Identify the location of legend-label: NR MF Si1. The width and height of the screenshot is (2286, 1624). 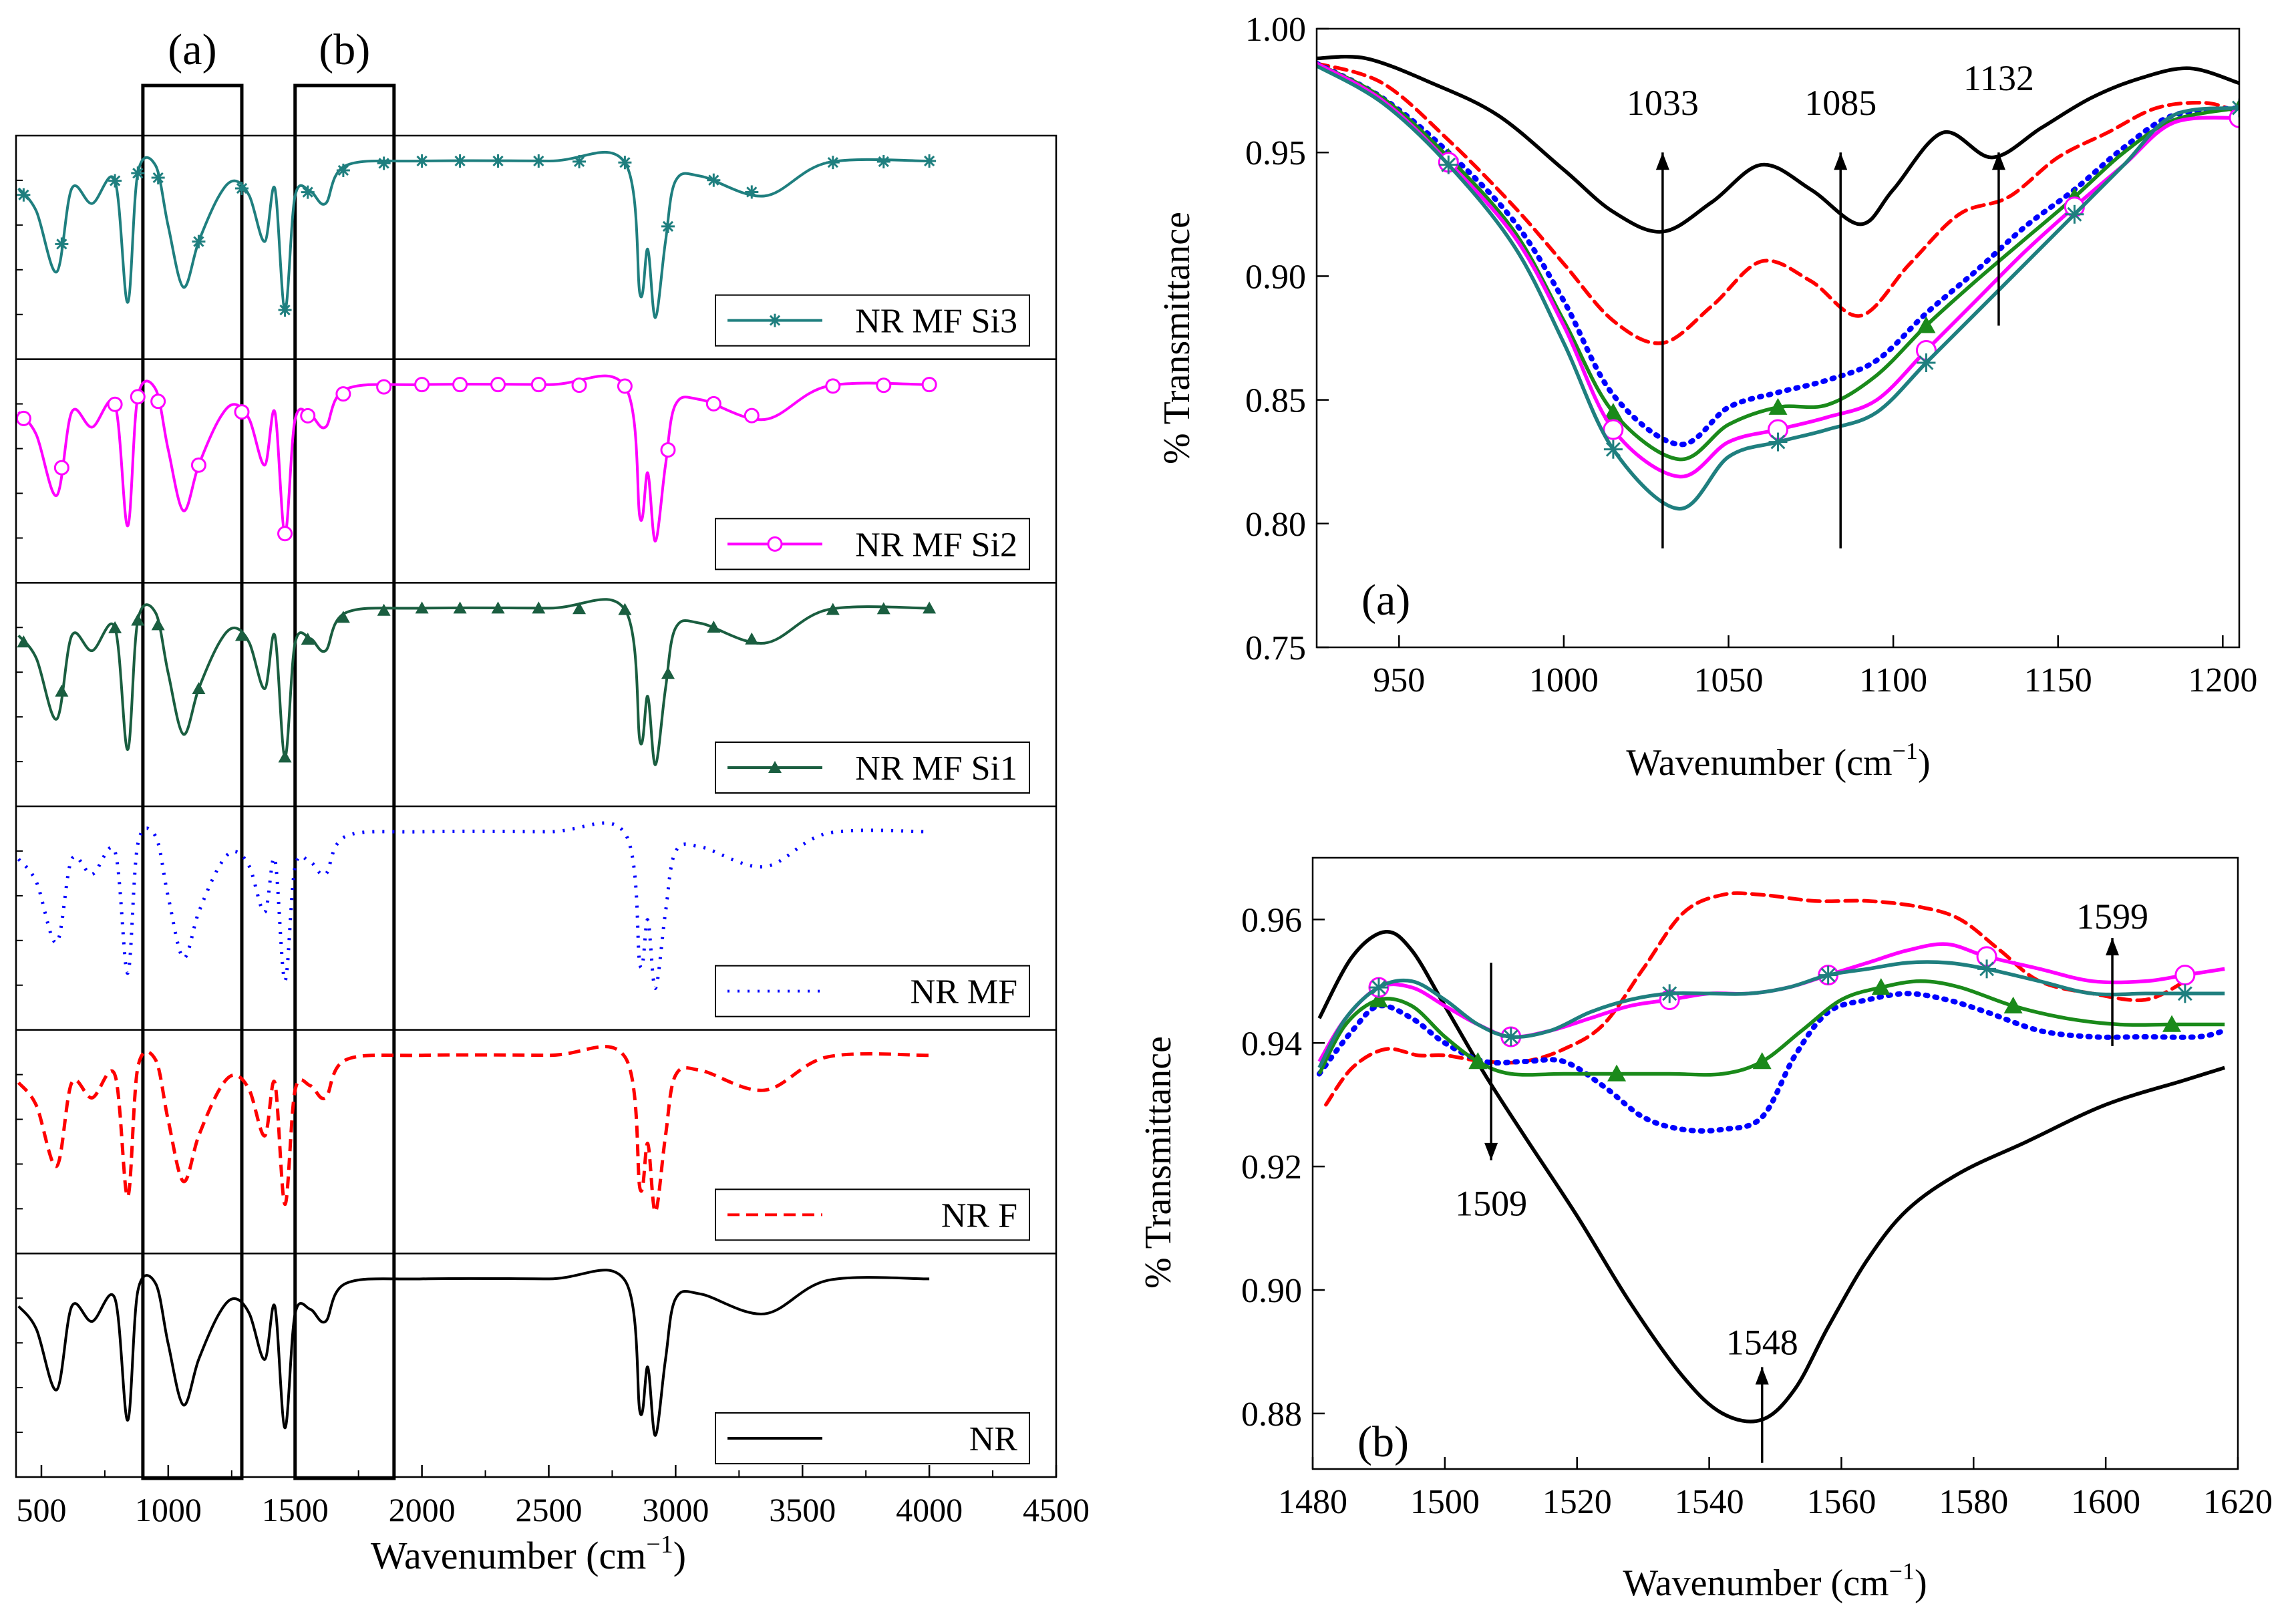
(936, 769).